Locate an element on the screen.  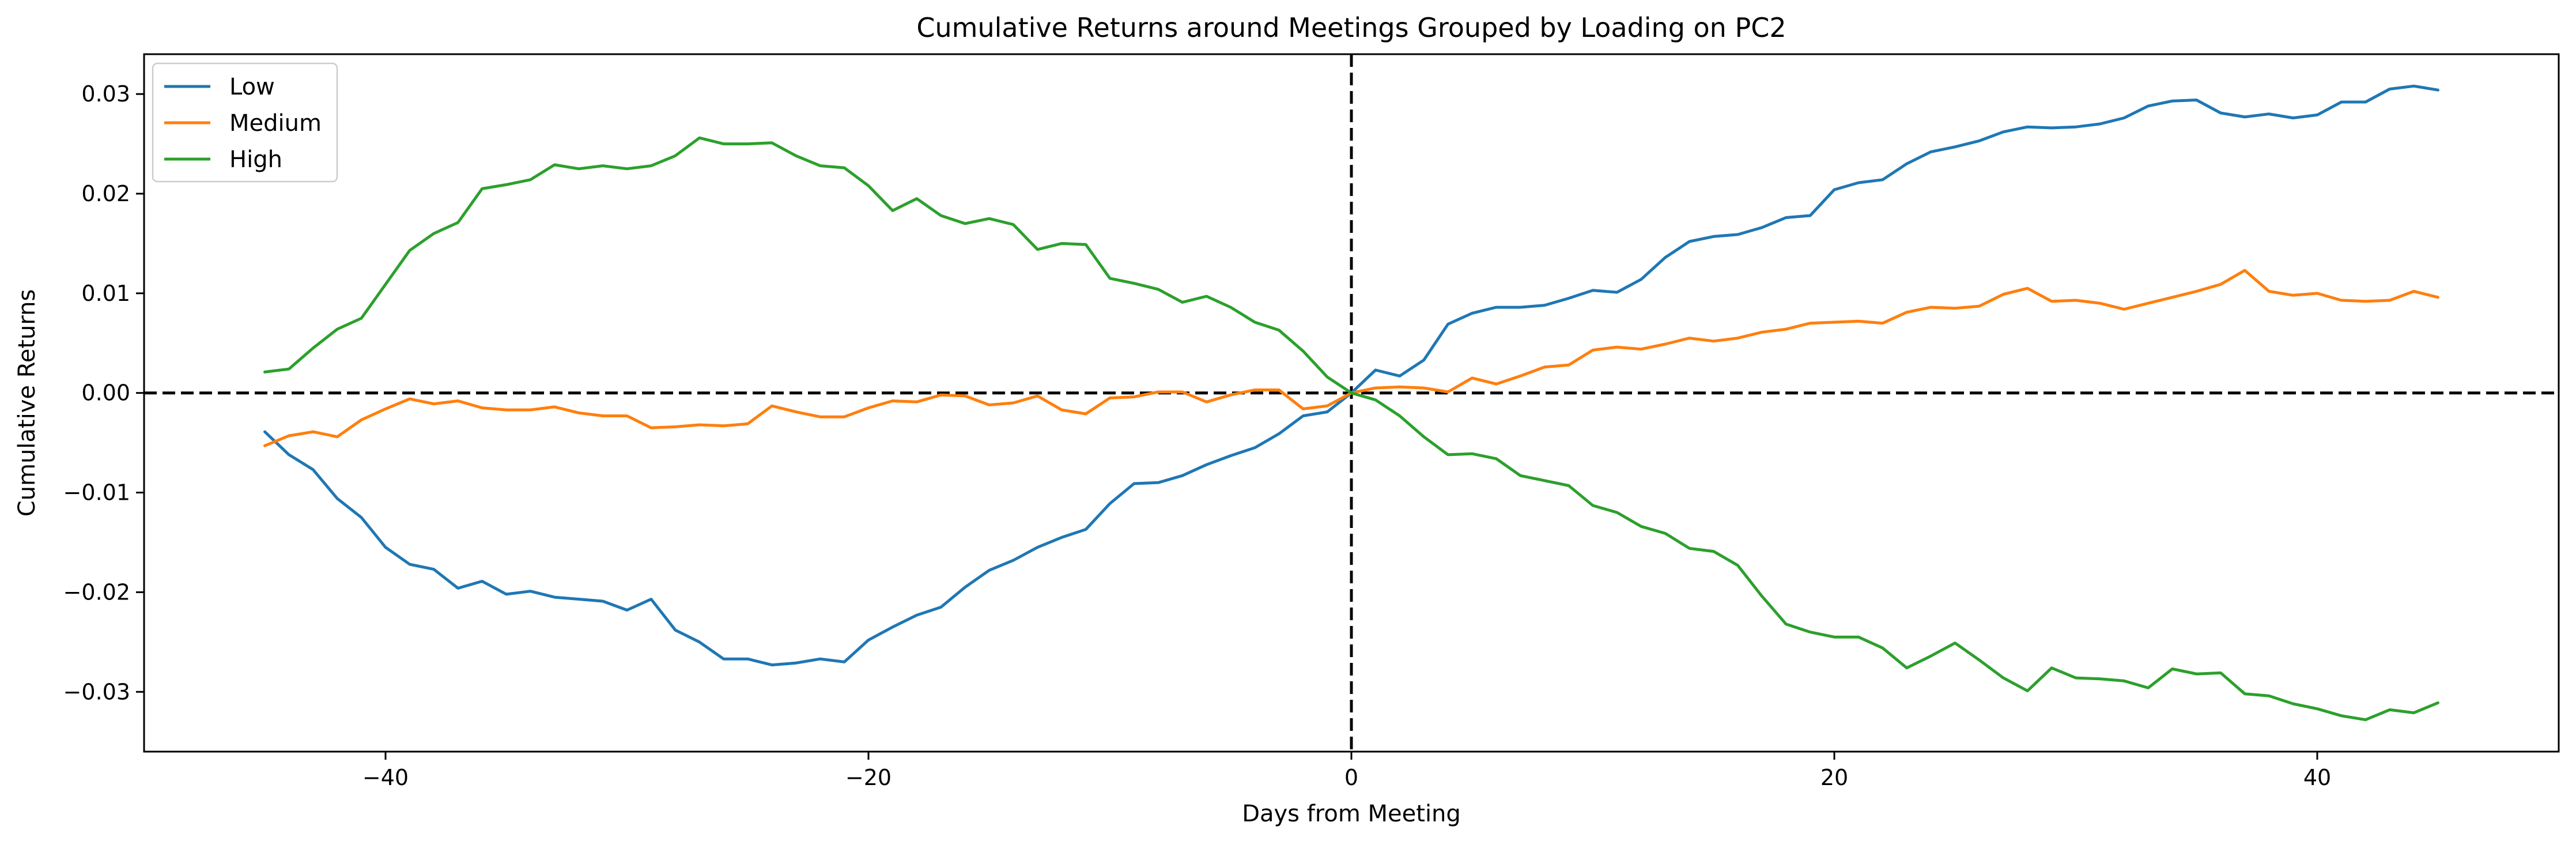
y-tick-label: 0.00 is located at coordinates (105, 393).